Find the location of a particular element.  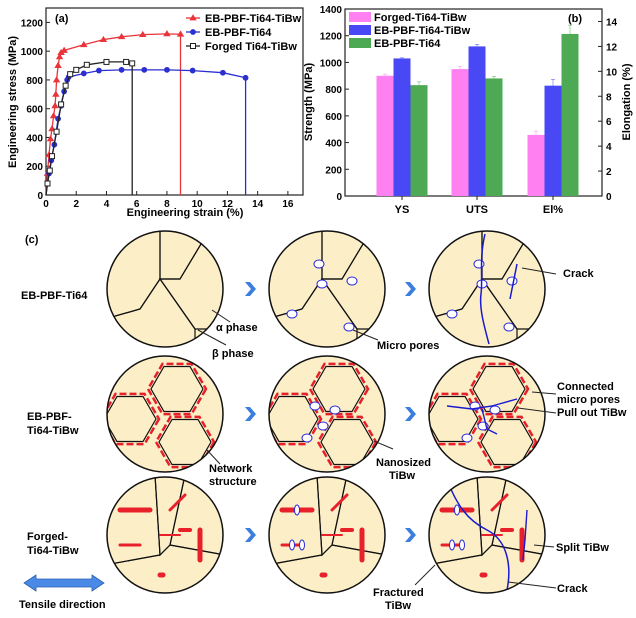

panel-a-label: (a) is located at coordinates (62, 19).